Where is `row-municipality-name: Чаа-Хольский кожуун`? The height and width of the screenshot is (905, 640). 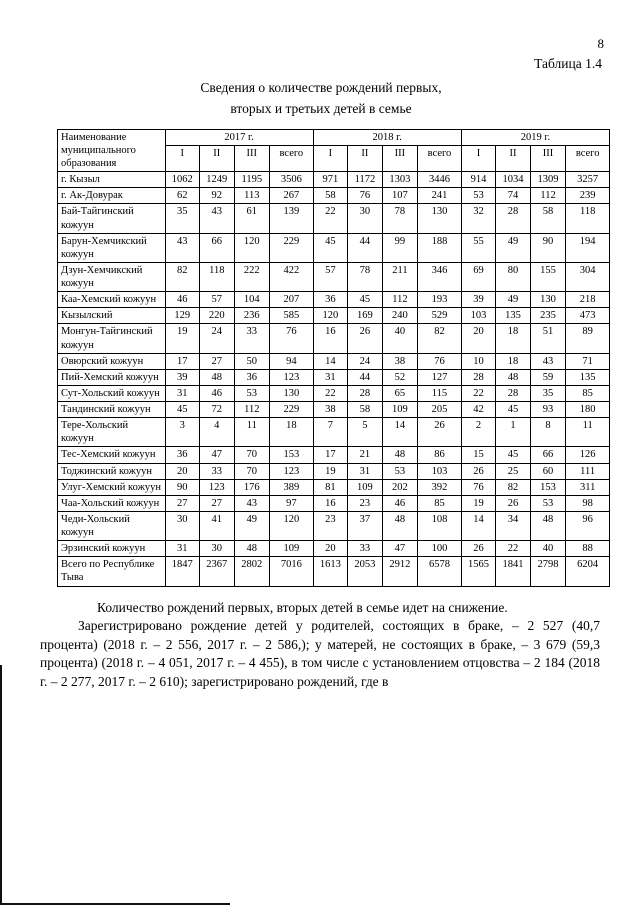 row-municipality-name: Чаа-Хольский кожуун is located at coordinates (111, 503).